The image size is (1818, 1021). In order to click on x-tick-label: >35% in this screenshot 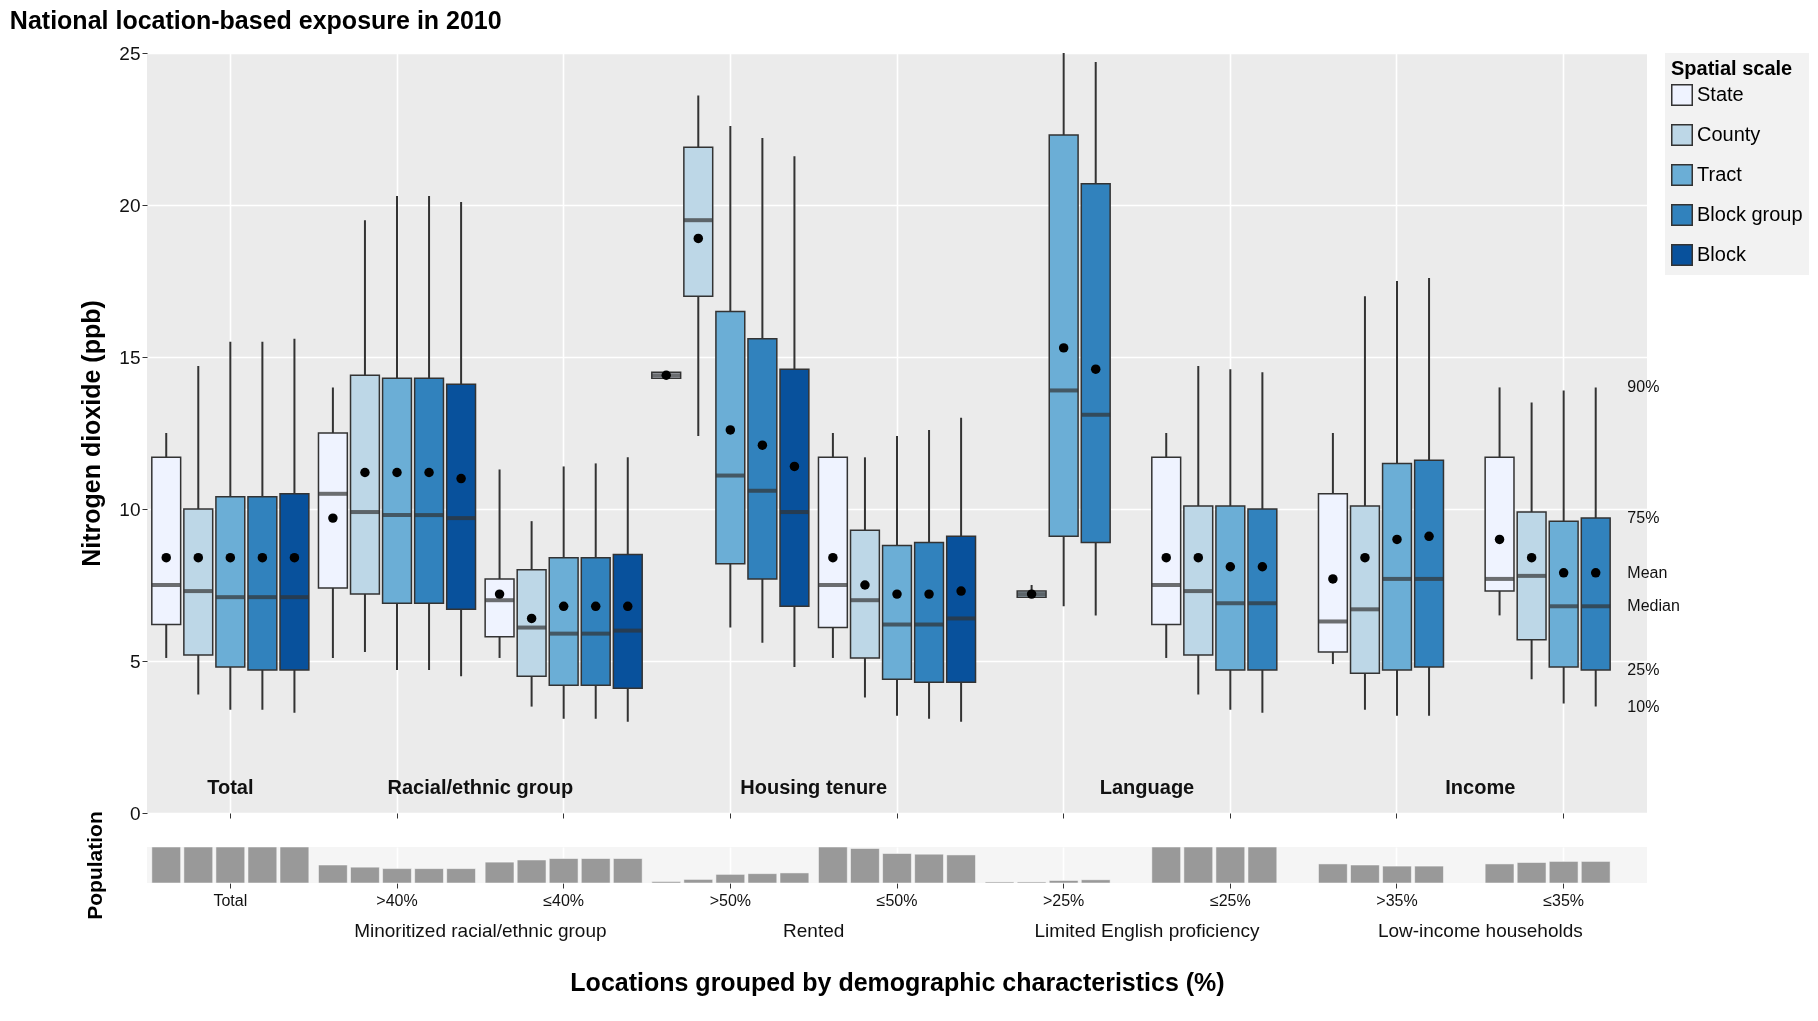, I will do `click(1397, 900)`.